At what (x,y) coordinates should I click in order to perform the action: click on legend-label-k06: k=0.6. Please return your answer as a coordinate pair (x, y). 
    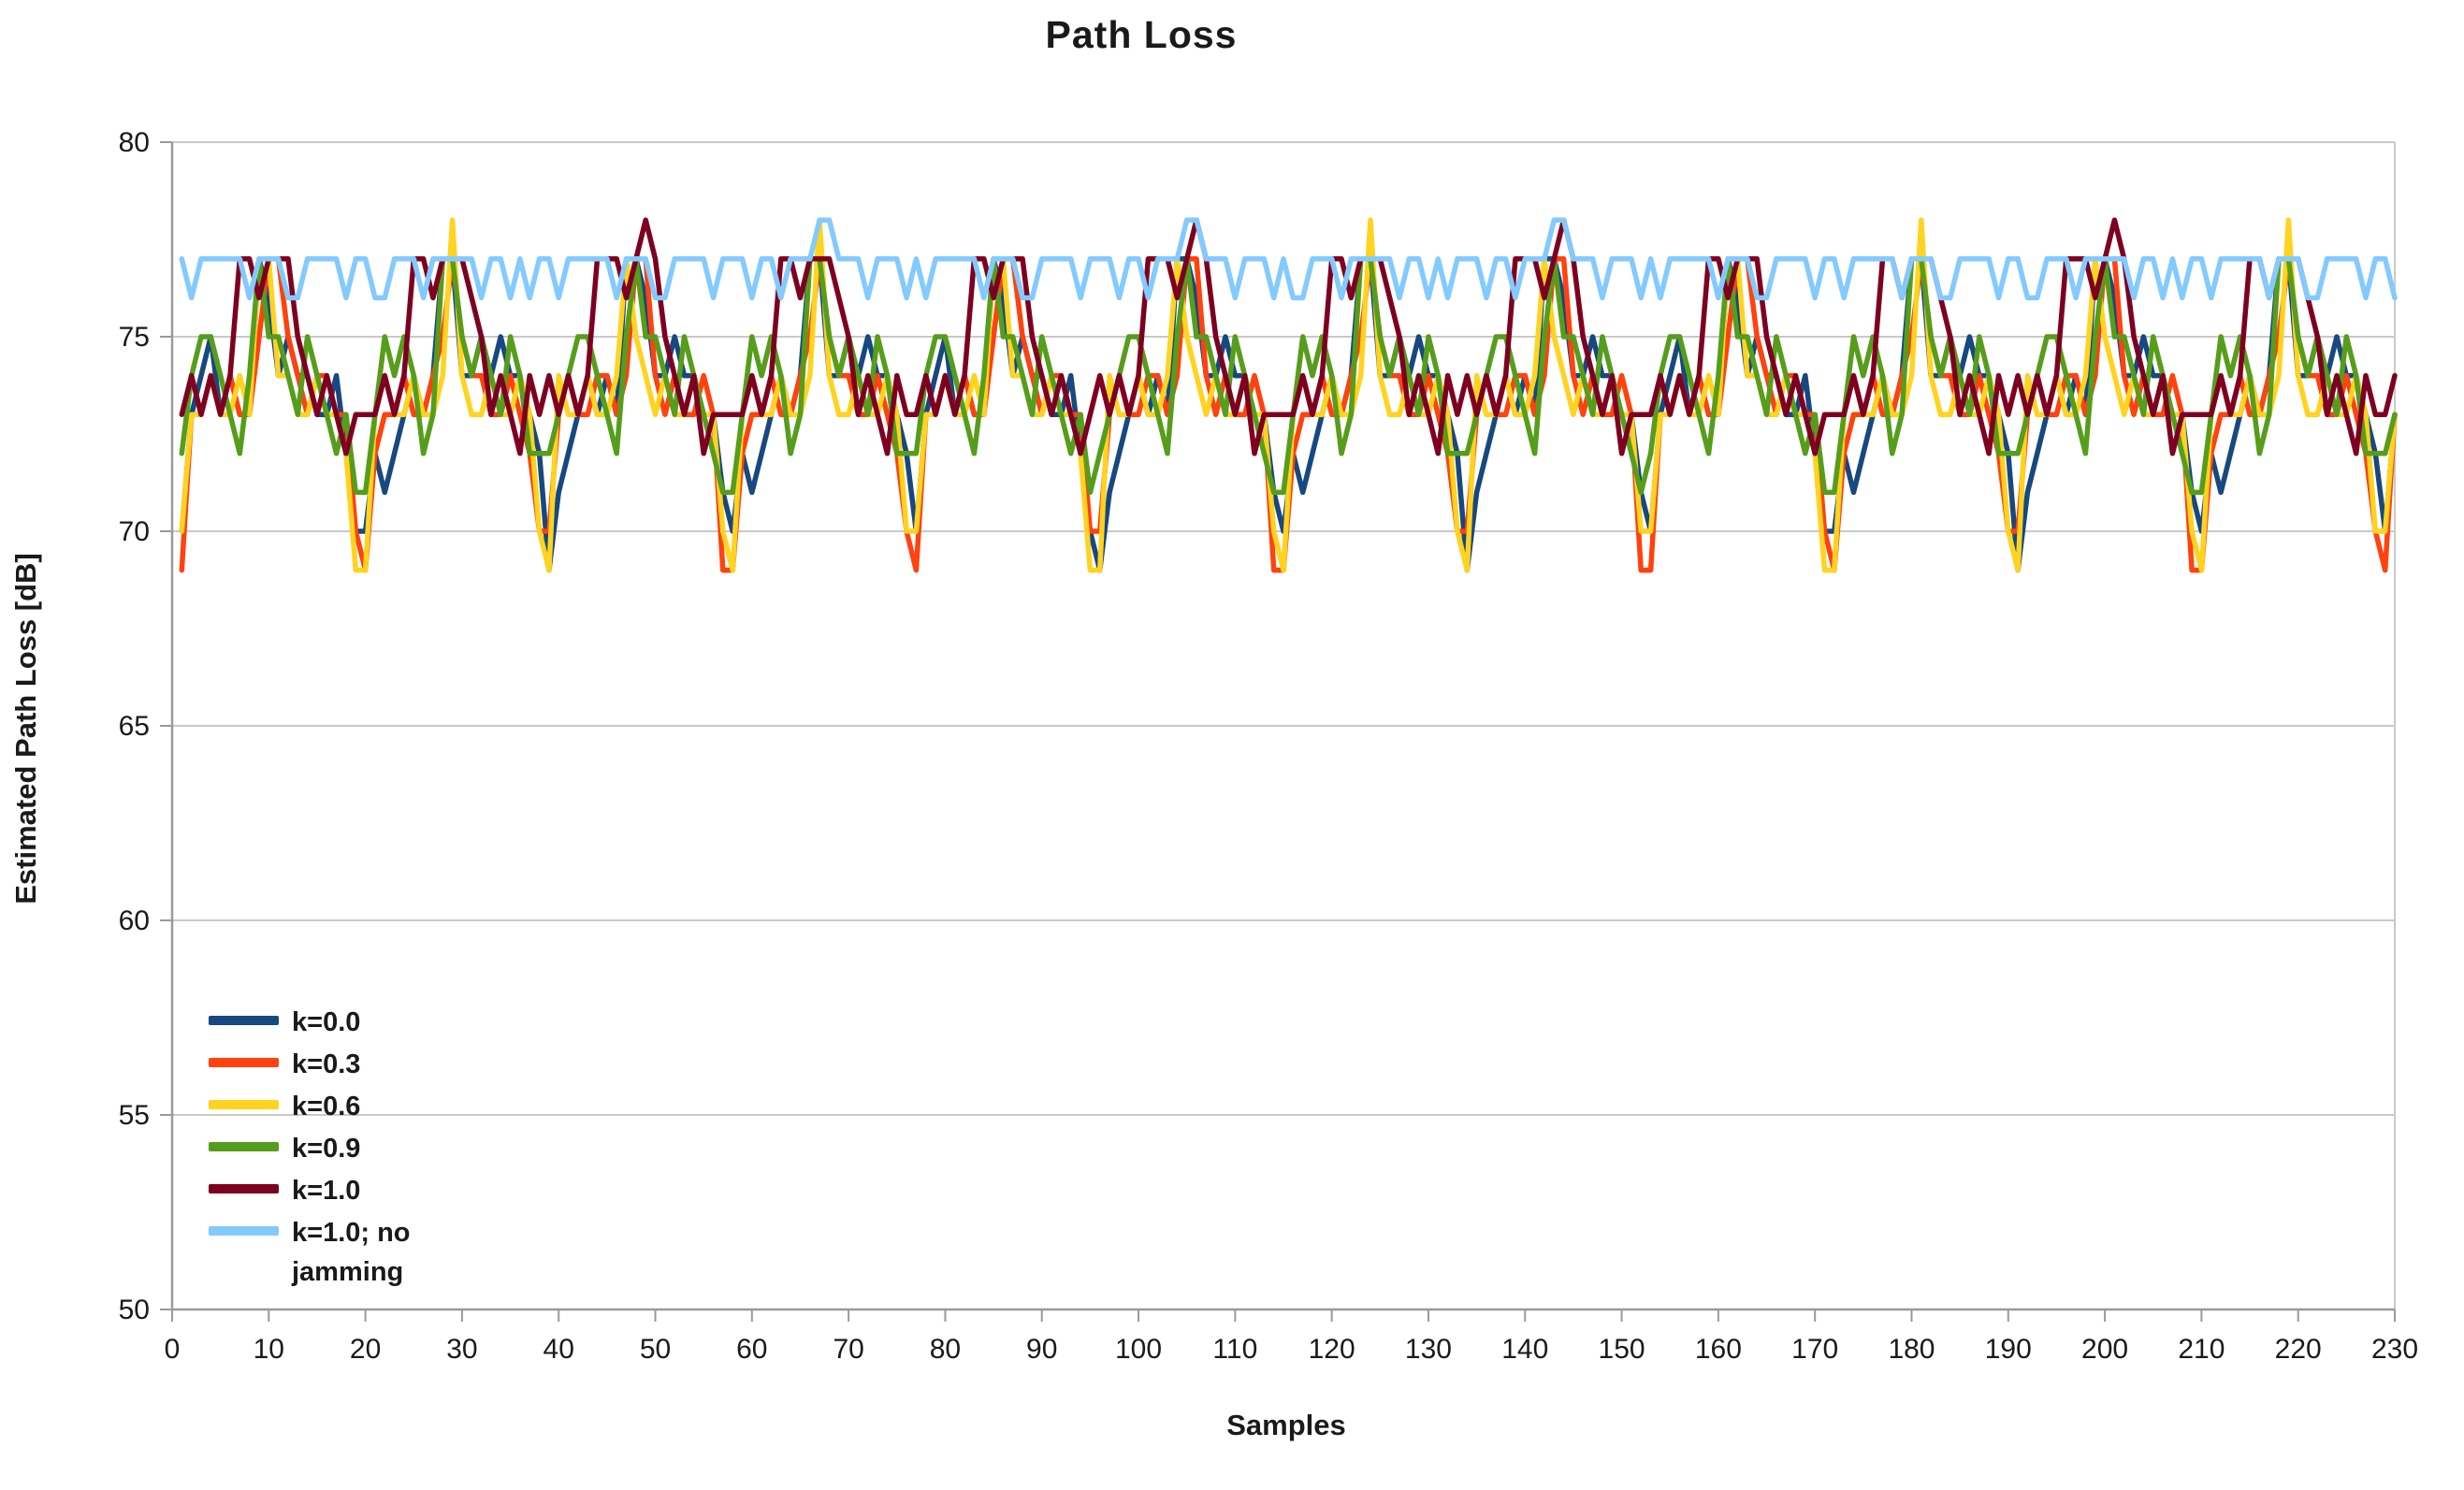
    Looking at the image, I should click on (327, 1106).